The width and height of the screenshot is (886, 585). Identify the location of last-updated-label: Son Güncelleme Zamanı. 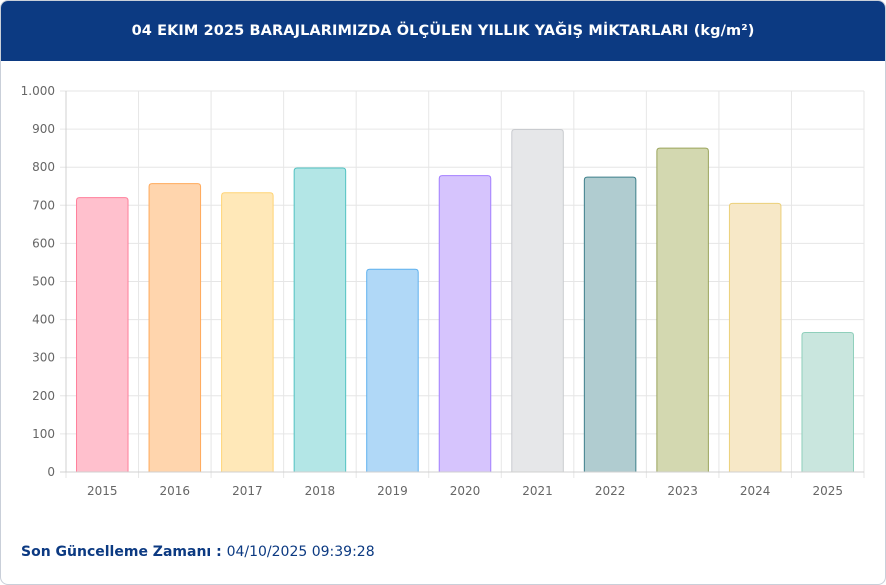
(116, 552).